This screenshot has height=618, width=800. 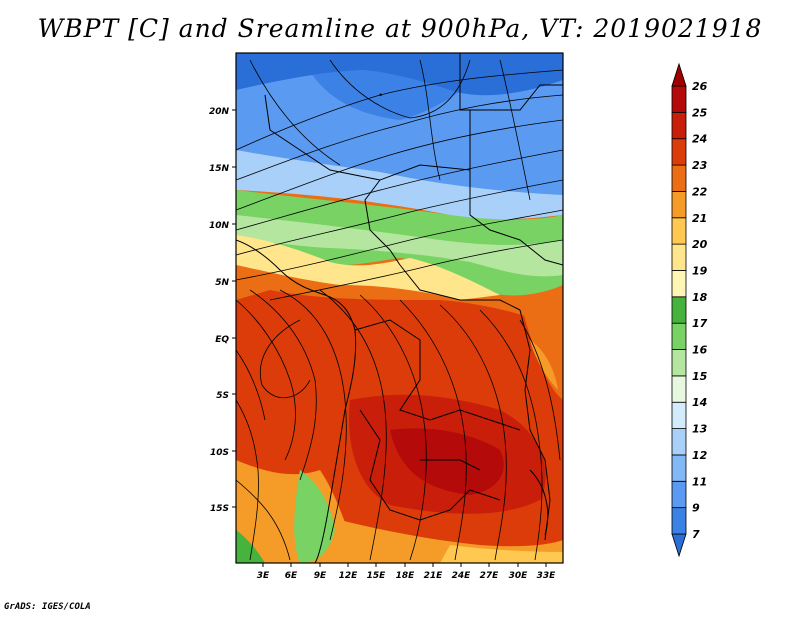 What do you see at coordinates (377, 576) in the screenshot?
I see `lon-label: 15E` at bounding box center [377, 576].